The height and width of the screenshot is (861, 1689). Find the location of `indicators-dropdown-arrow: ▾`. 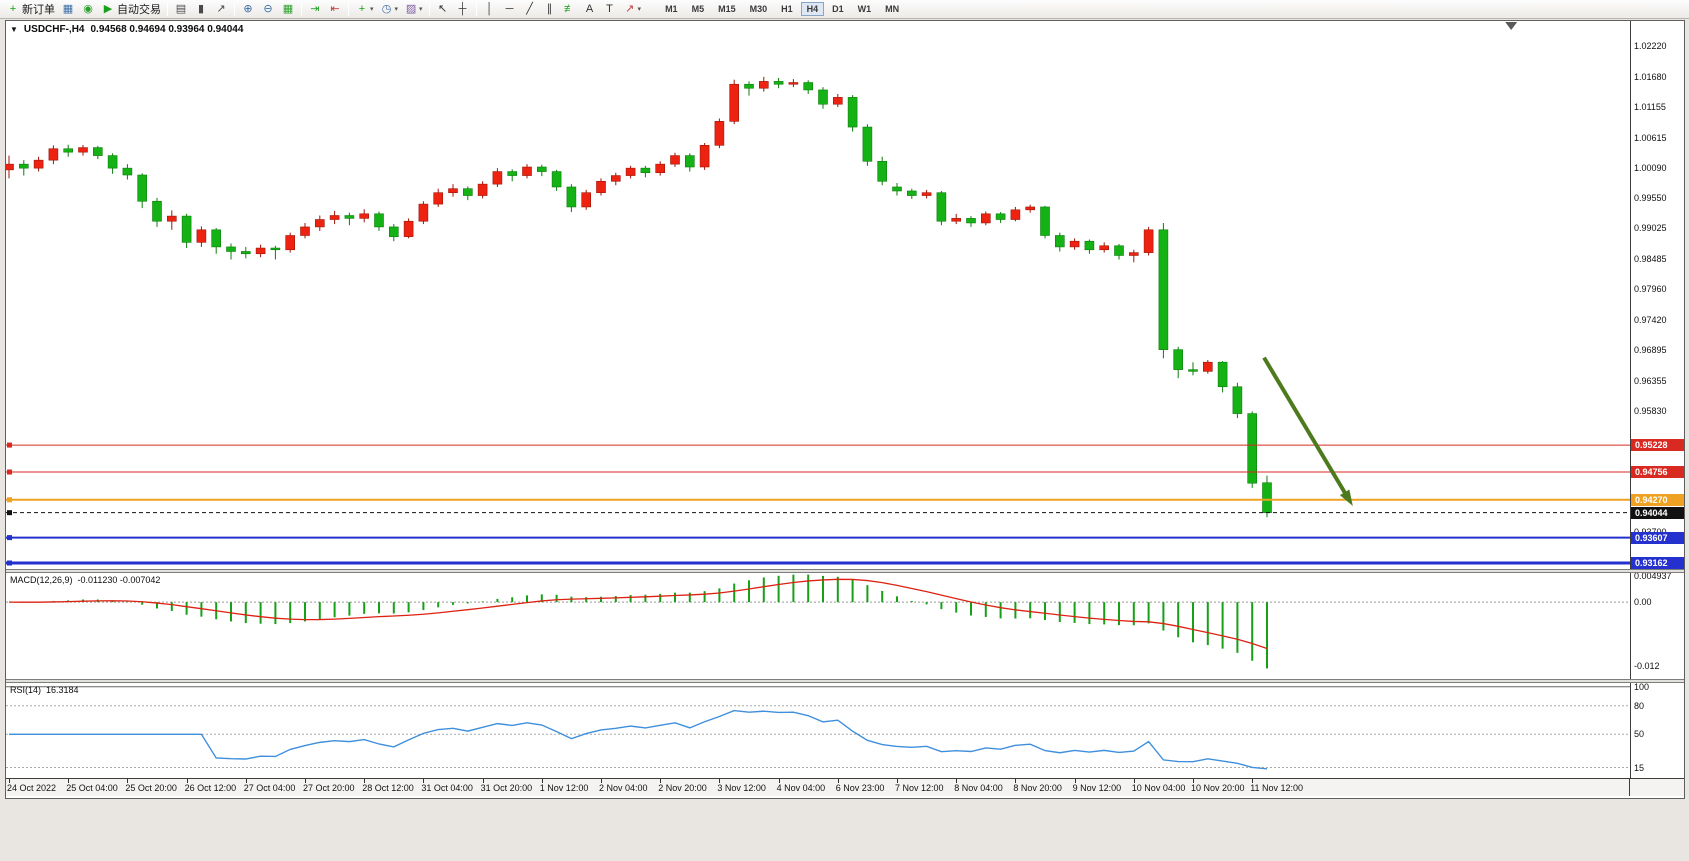

indicators-dropdown-arrow: ▾ is located at coordinates (372, 9).